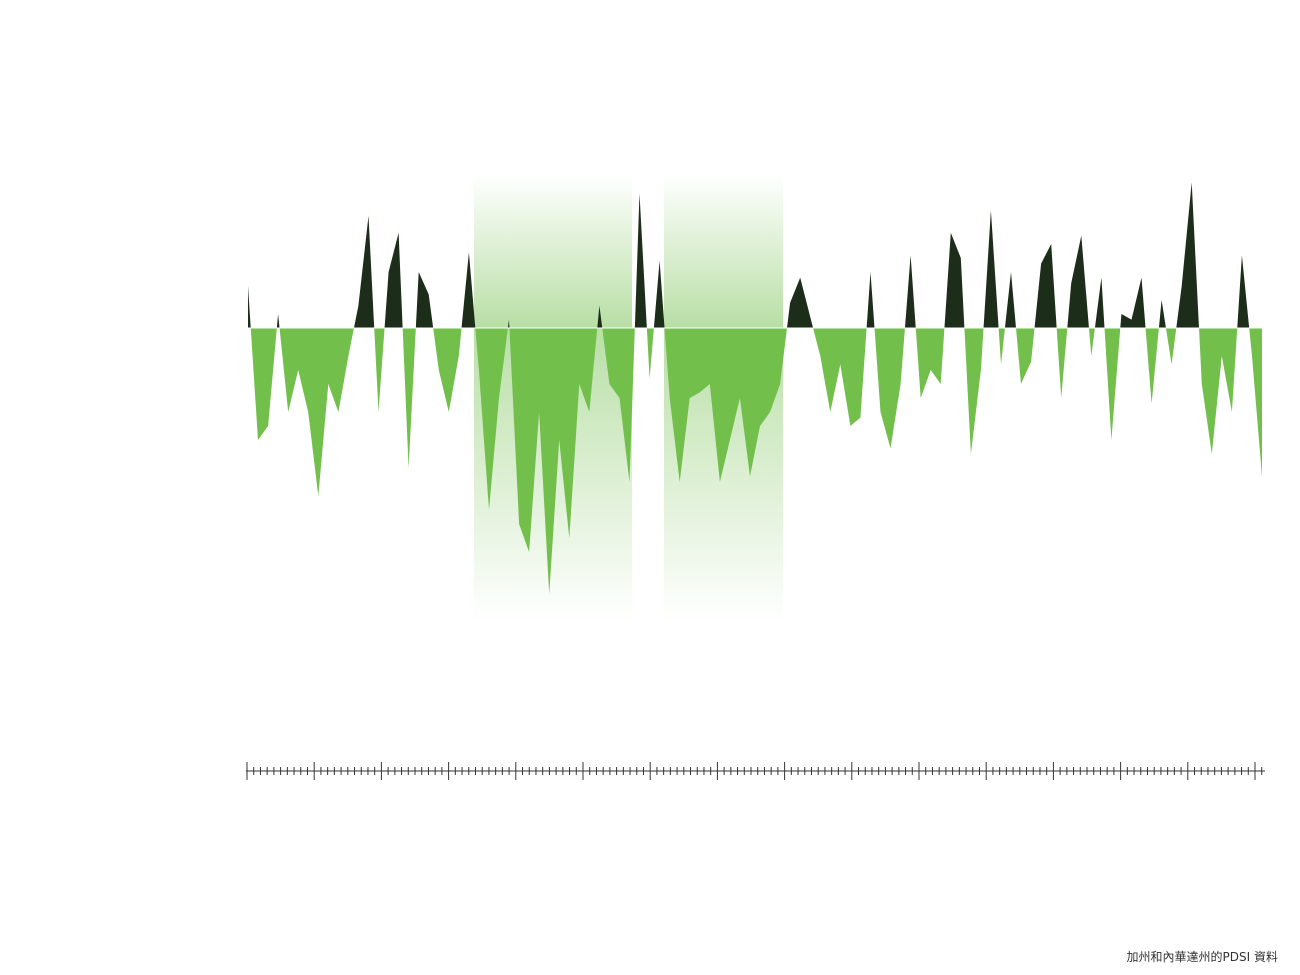 The width and height of the screenshot is (1300, 975). Describe the element at coordinates (755, 771) in the screenshot. I see `x-axis` at that location.